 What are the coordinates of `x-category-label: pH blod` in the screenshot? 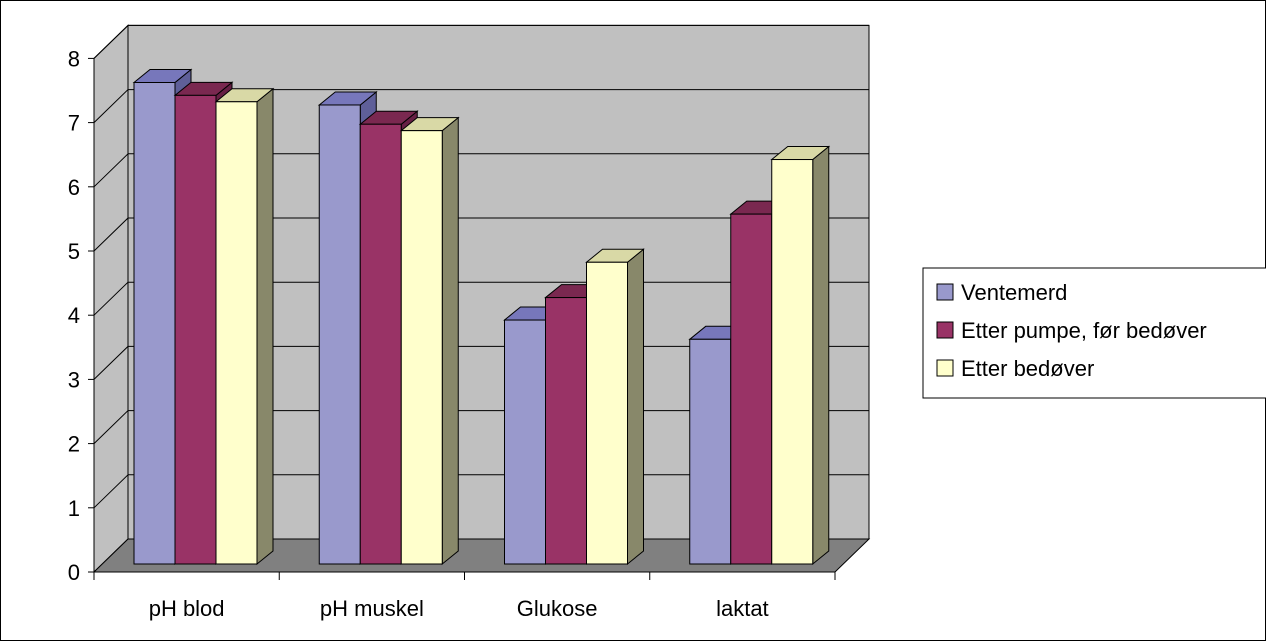 It's located at (187, 608).